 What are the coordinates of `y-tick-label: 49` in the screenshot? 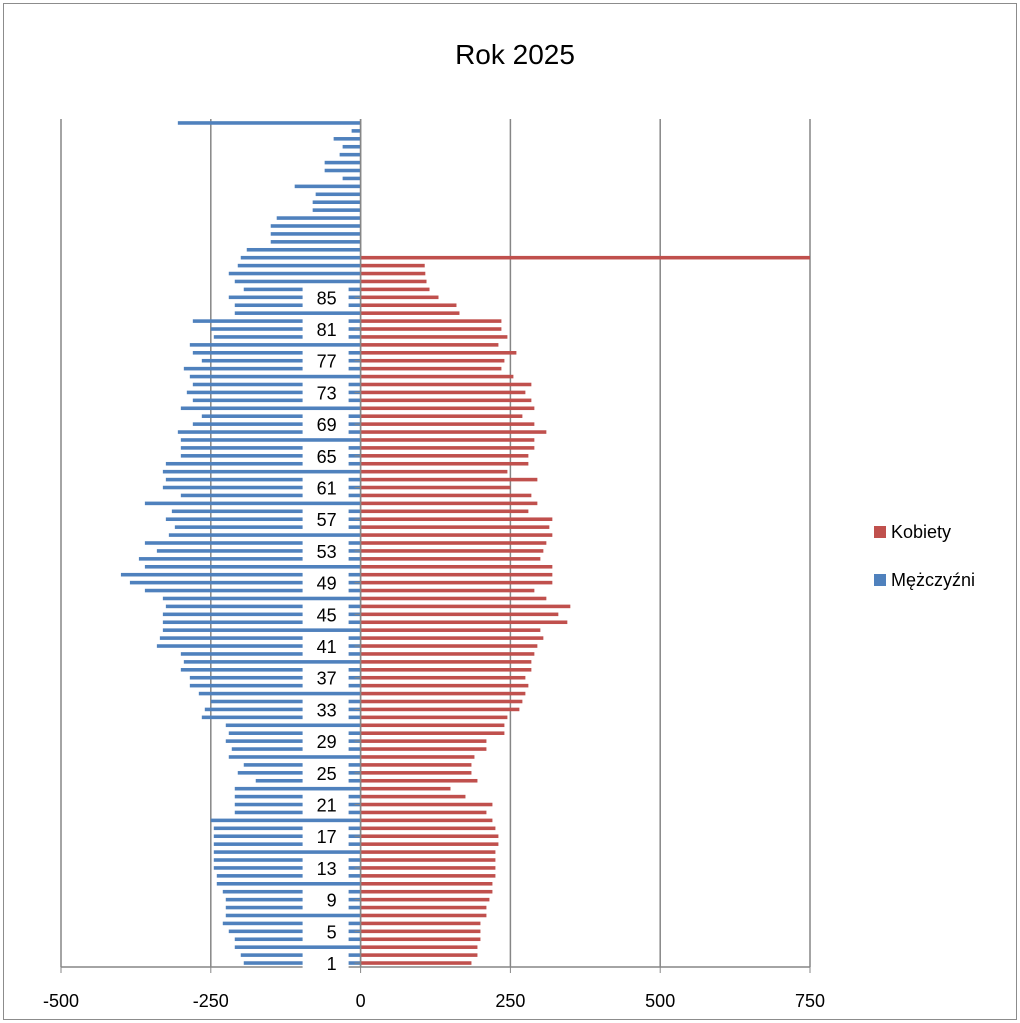 It's located at (327, 584).